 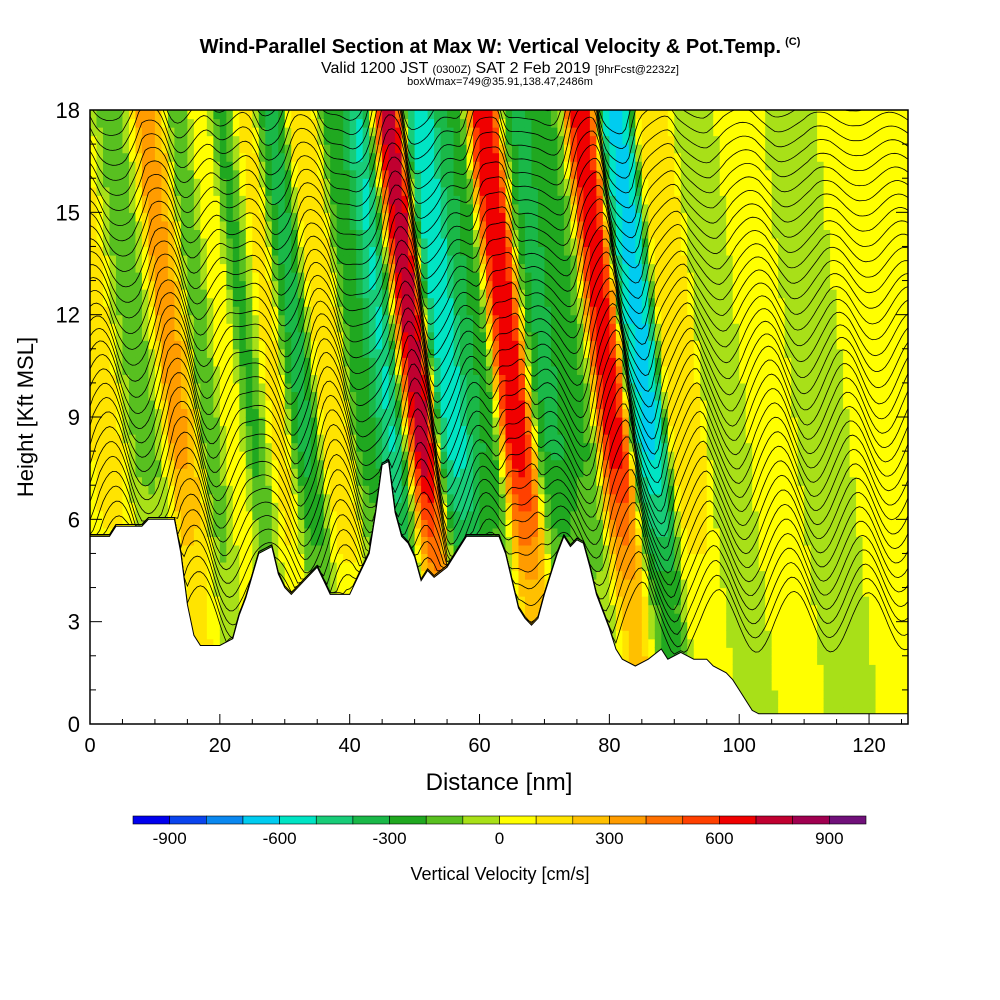 What do you see at coordinates (829, 838) in the screenshot?
I see `colorbar-tick-label: 900` at bounding box center [829, 838].